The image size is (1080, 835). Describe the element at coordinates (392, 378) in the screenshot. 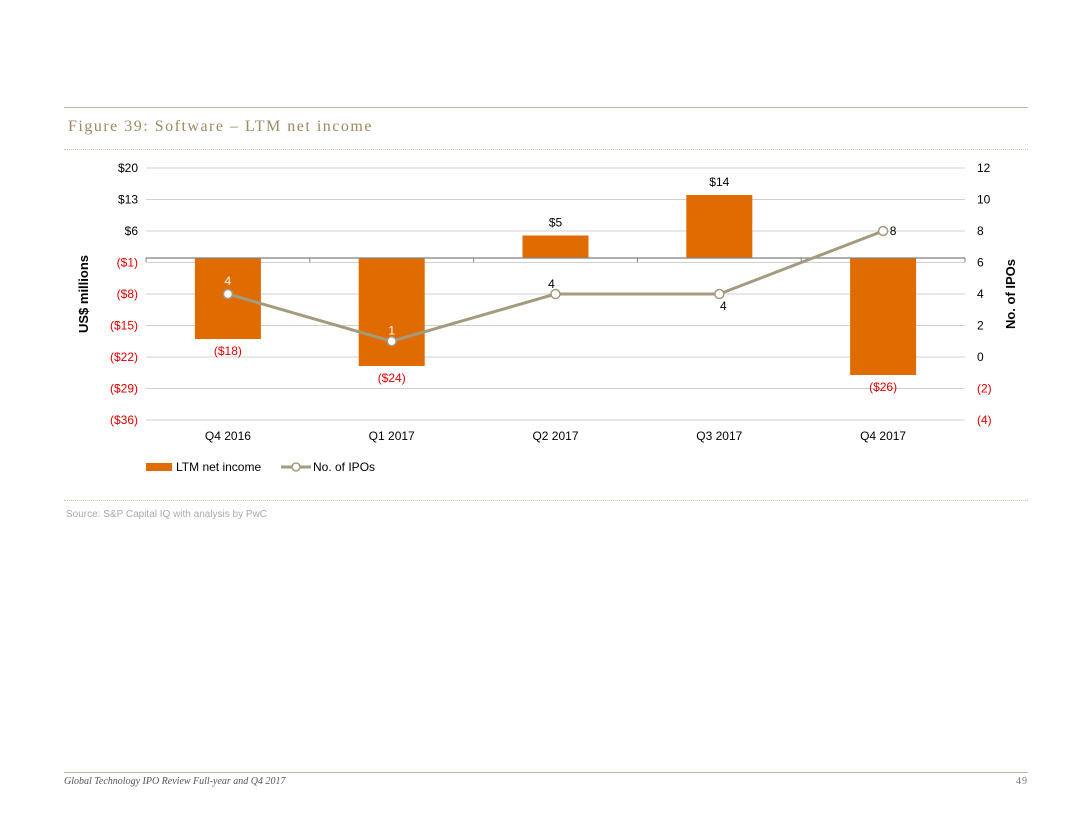

I see `bar-data-label: ($24)` at that location.